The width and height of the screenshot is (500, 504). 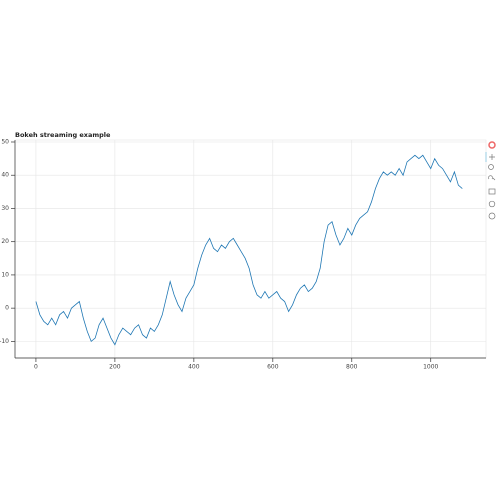 I want to click on y-tick-label: 10, so click(x=5, y=274).